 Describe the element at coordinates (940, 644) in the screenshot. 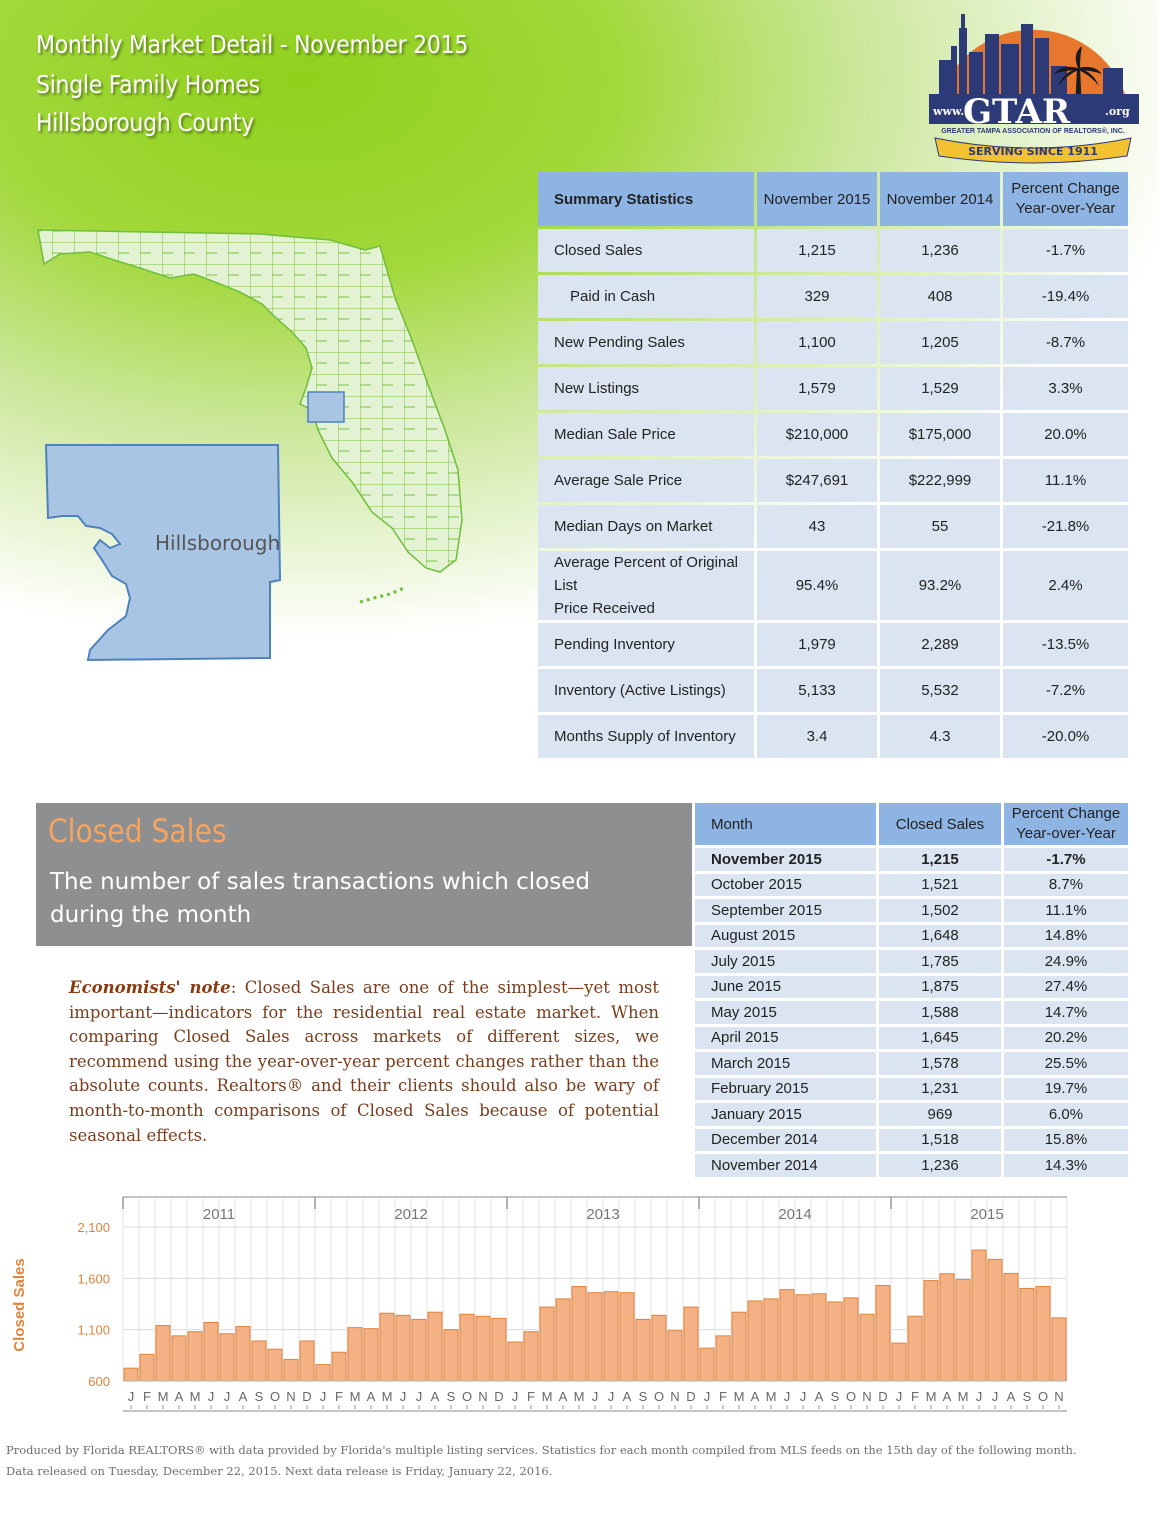

I see `row-previous: 2,289` at that location.